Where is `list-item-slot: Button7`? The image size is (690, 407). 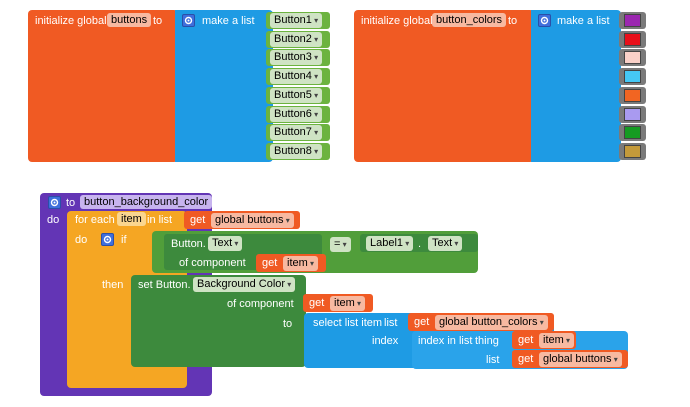 list-item-slot: Button7 is located at coordinates (298, 133).